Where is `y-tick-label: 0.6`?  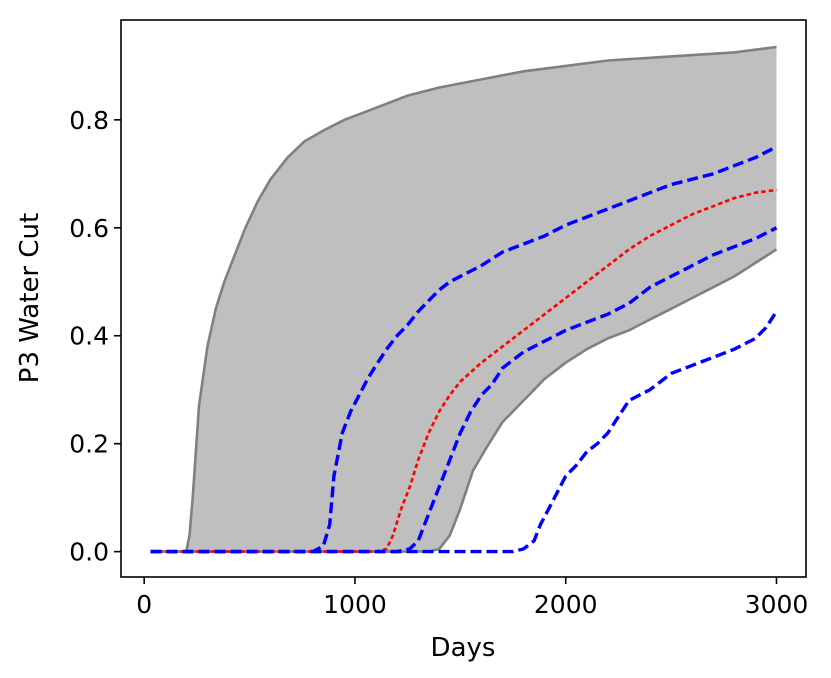
y-tick-label: 0.6 is located at coordinates (89, 228).